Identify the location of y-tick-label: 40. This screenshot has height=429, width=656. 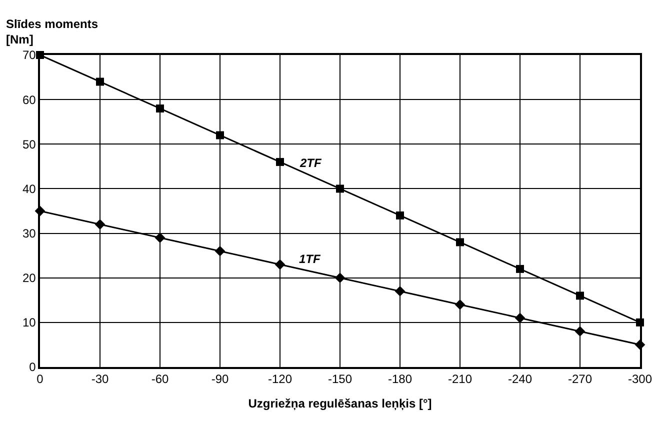
(29, 189).